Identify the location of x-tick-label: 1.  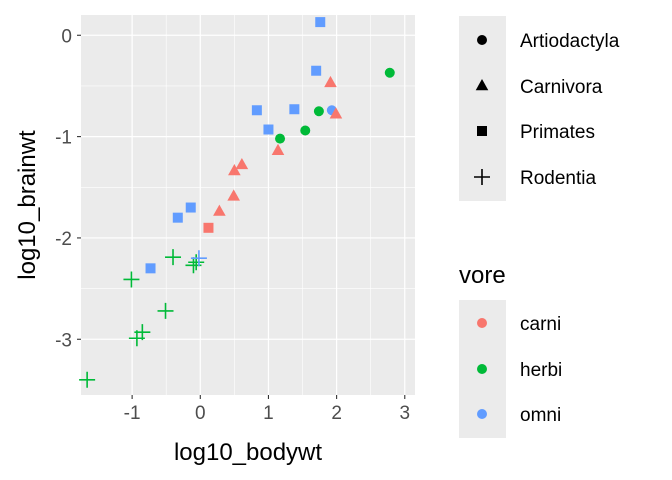
(268, 413).